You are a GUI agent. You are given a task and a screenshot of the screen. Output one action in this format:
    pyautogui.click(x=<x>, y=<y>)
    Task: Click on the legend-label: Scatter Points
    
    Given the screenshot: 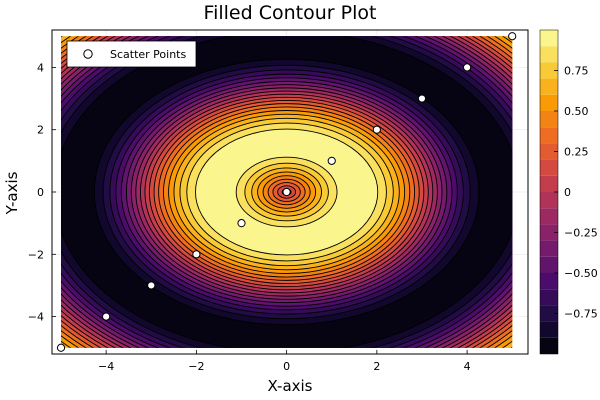 What is the action you would take?
    pyautogui.click(x=148, y=54)
    